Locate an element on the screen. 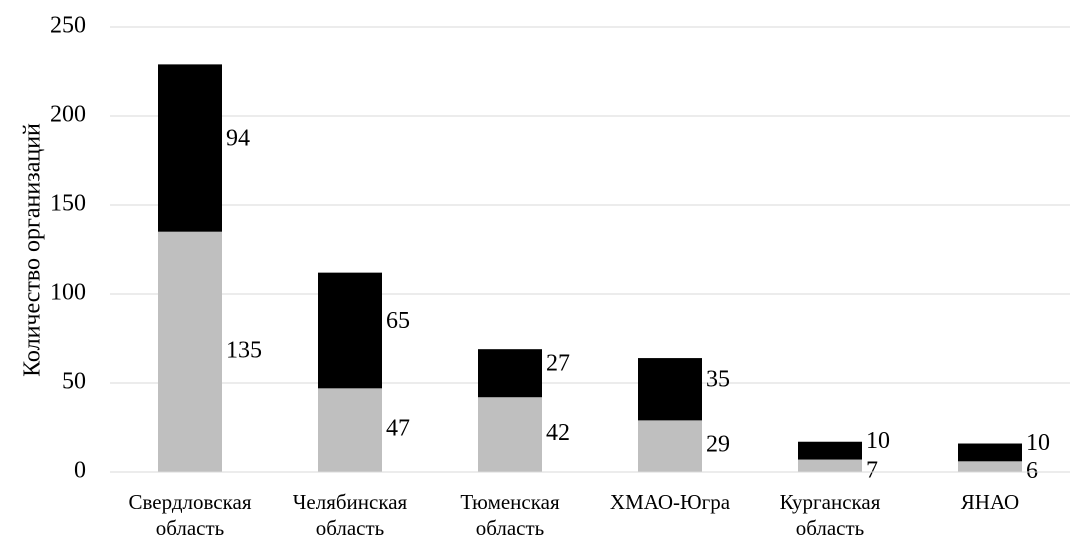  data-label: 27 is located at coordinates (558, 364).